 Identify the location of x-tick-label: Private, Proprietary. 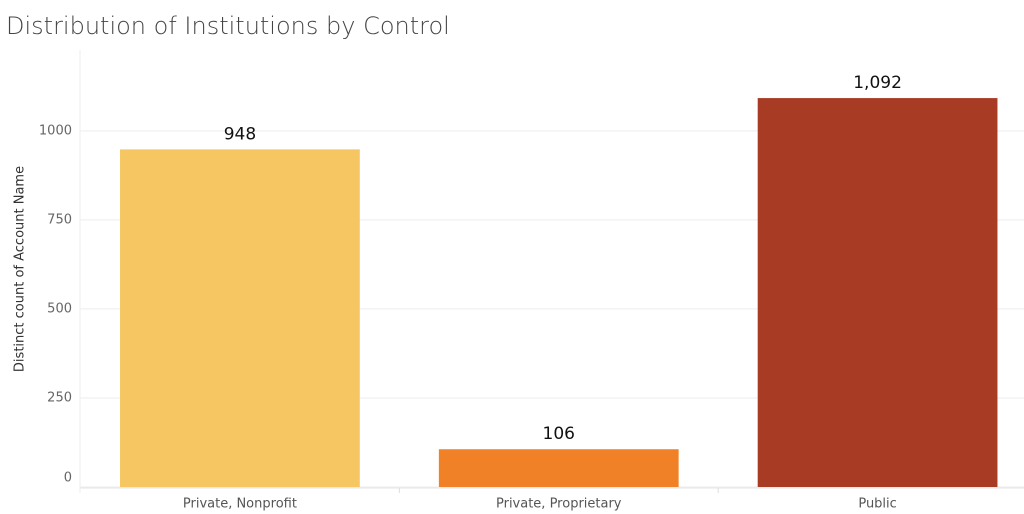
(559, 504).